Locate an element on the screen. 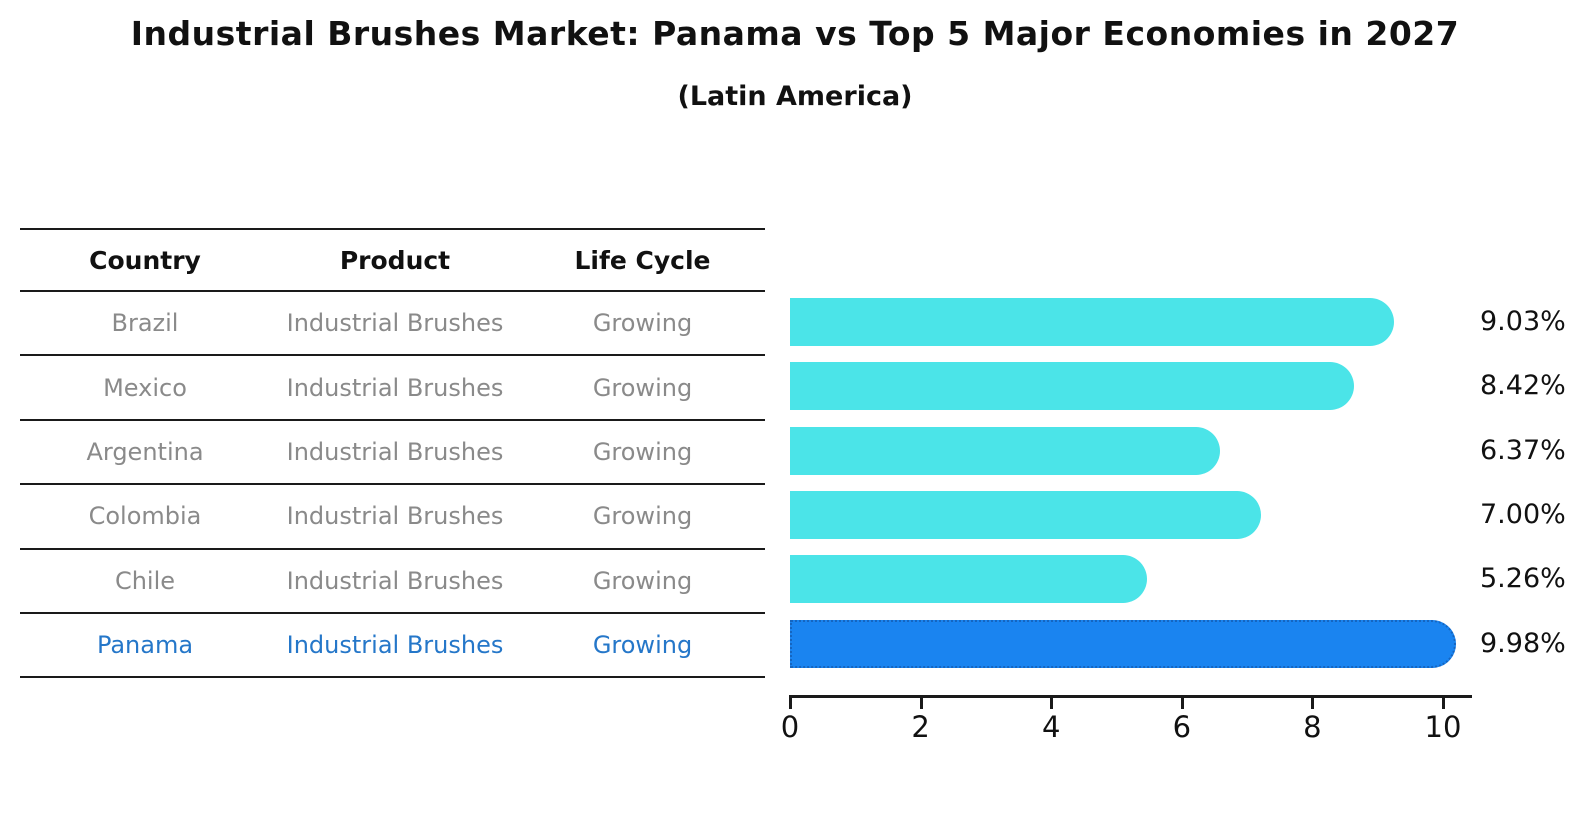 This screenshot has width=1590, height=823. bar-colombia is located at coordinates (1026, 514).